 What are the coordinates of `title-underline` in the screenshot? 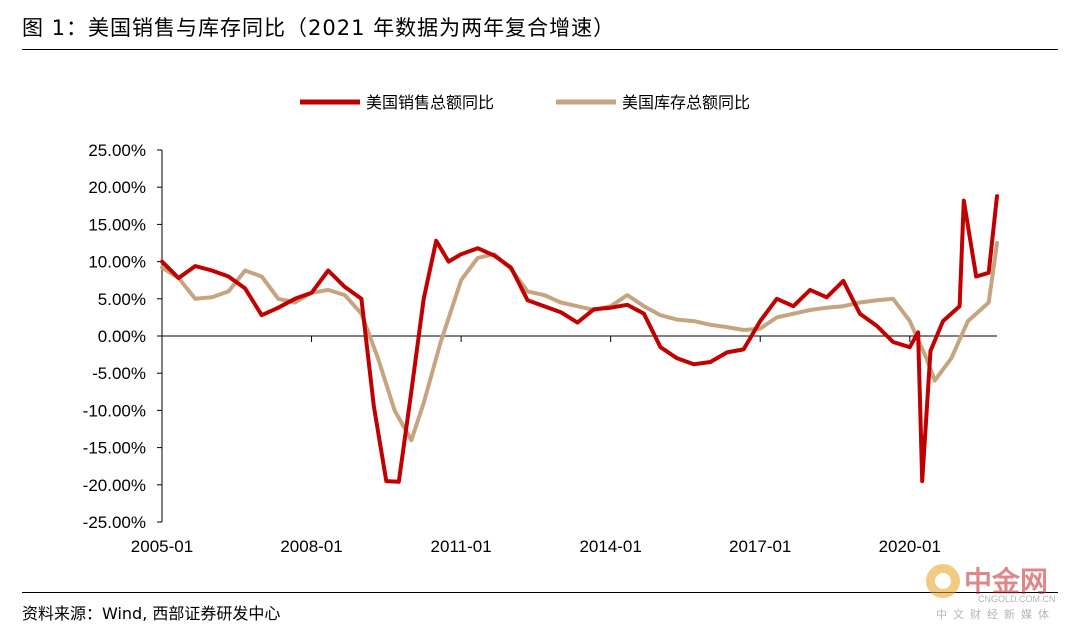 It's located at (540, 49).